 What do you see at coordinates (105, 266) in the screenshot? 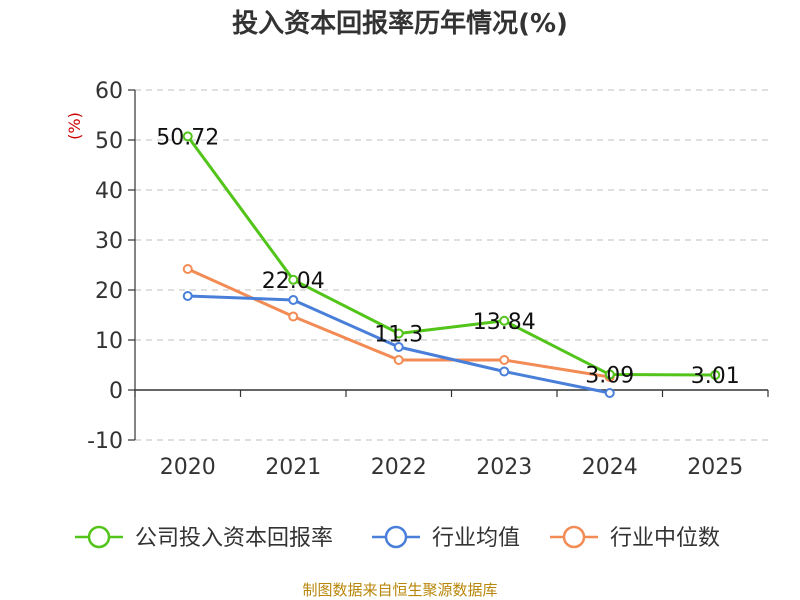
I see `y-axis-ticks: 60 50 40 30 20 10 0 -10` at bounding box center [105, 266].